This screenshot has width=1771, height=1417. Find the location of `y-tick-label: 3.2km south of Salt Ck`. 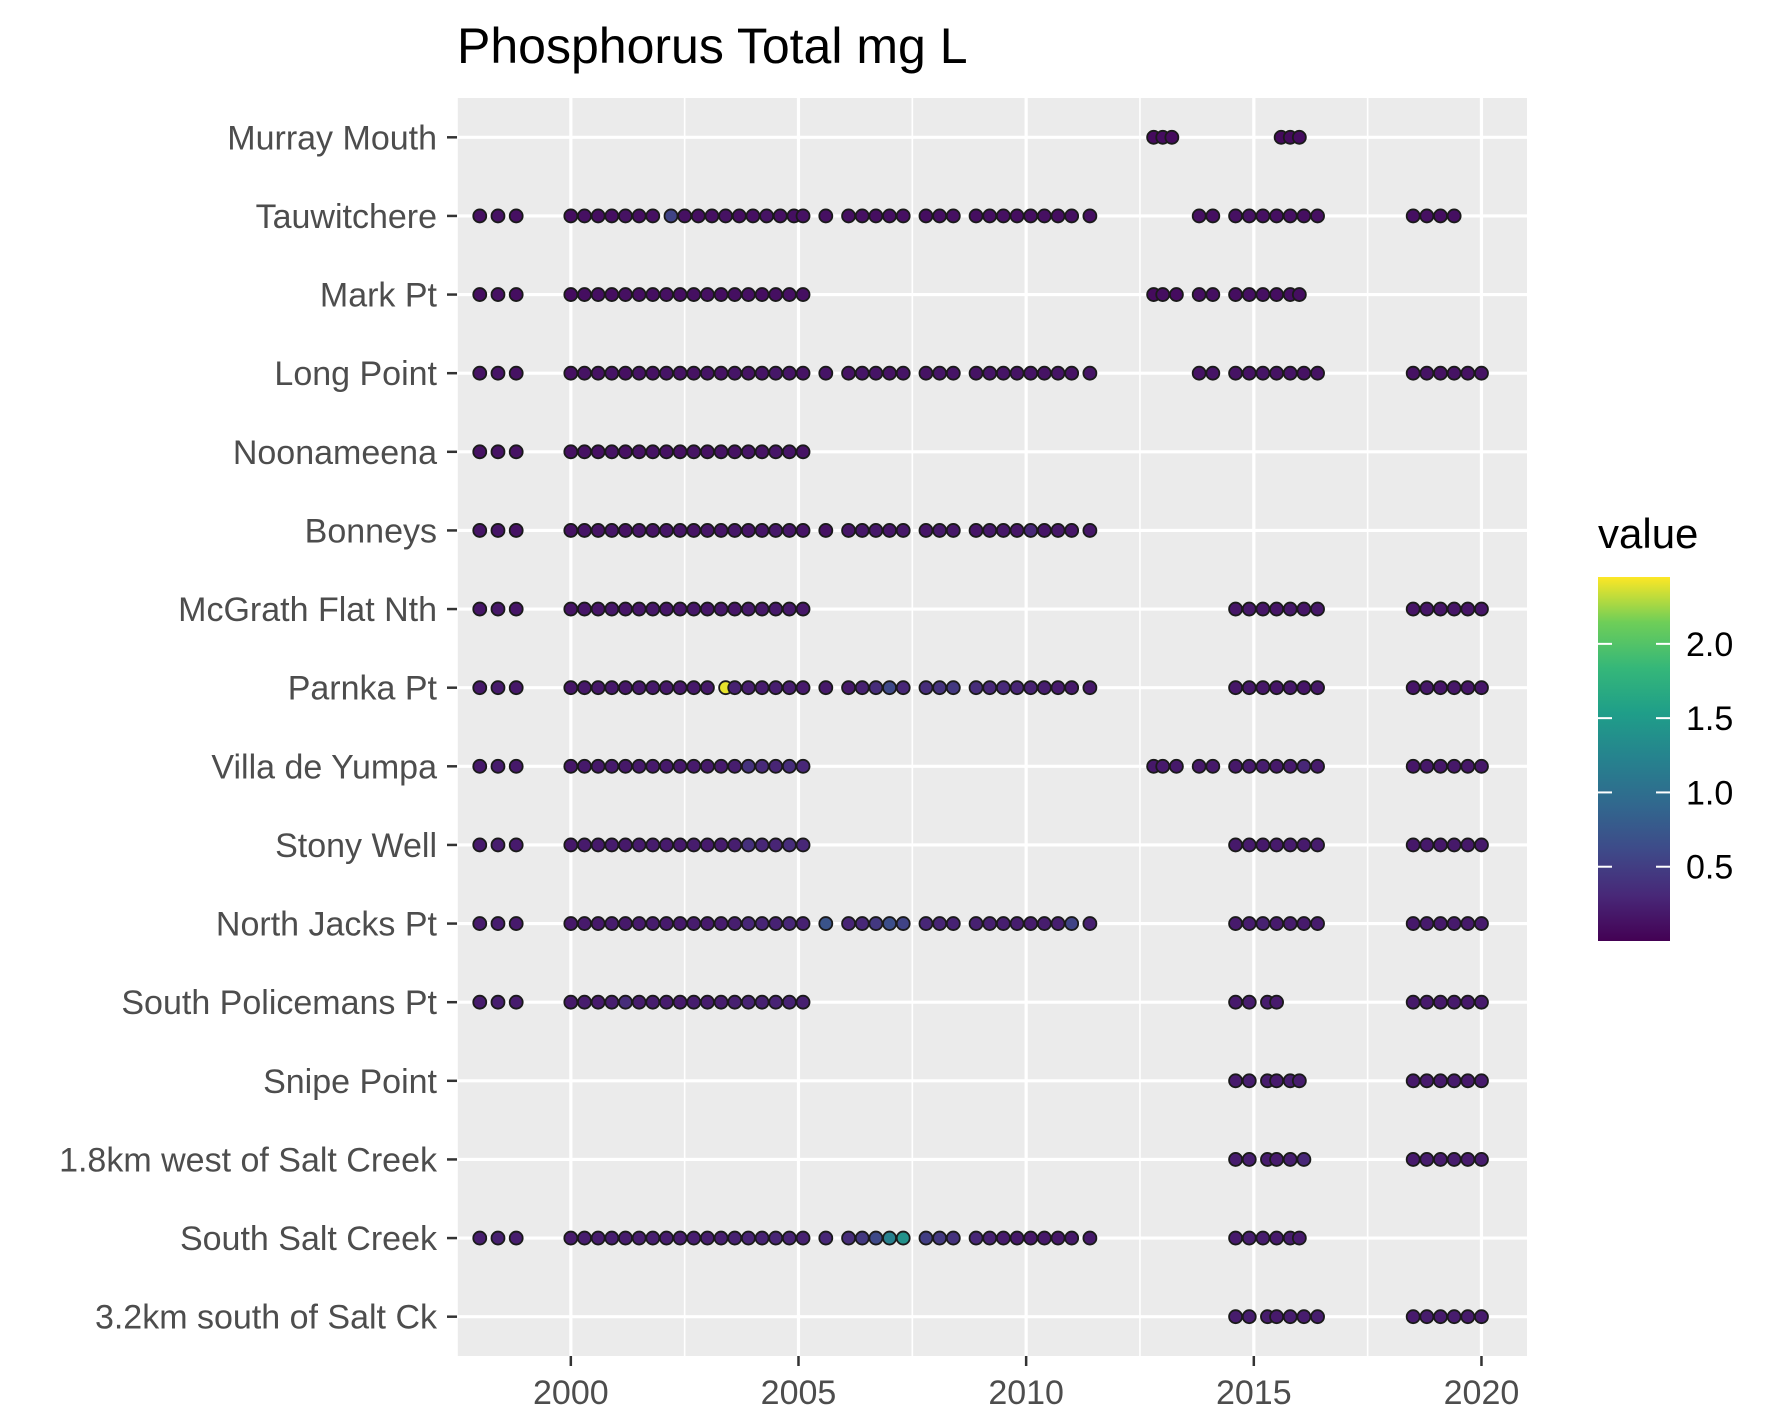

y-tick-label: 3.2km south of Salt Ck is located at coordinates (266, 1318).